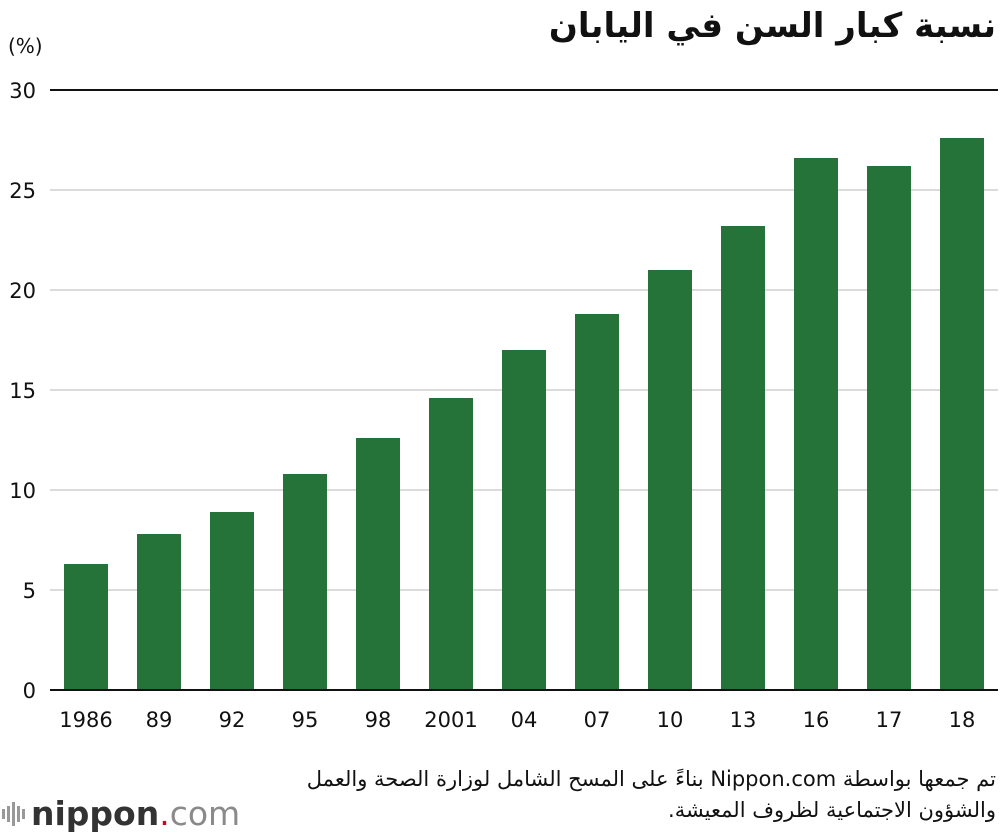  Describe the element at coordinates (22, 491) in the screenshot. I see `y-tick-label: 10` at that location.